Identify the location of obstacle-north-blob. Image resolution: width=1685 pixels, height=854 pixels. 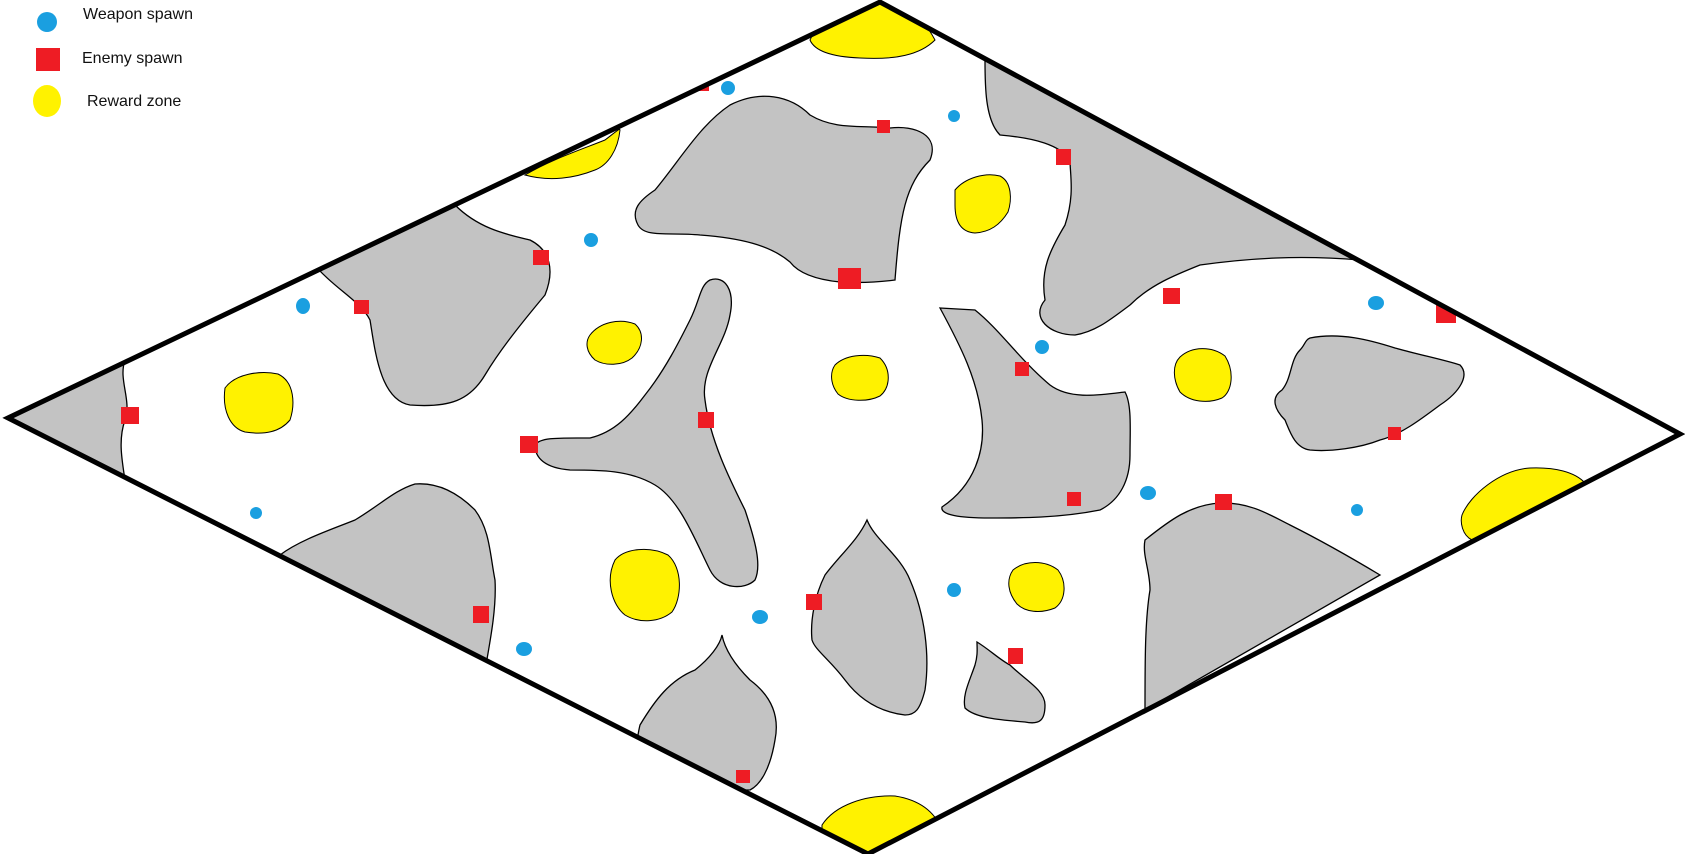
(783, 189).